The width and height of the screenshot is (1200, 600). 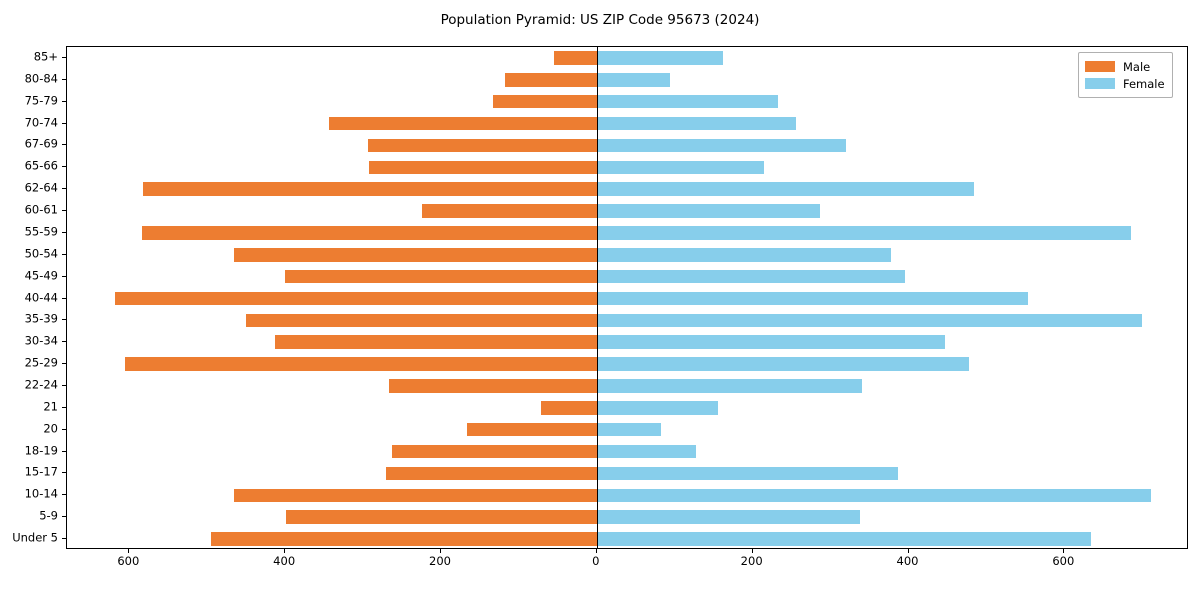 I want to click on zero-axis-line, so click(x=597, y=297).